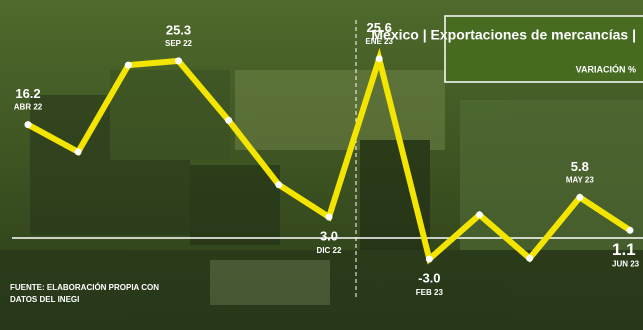 This screenshot has width=643, height=330. Describe the element at coordinates (329, 250) in the screenshot. I see `x-tick-label: DIC 22` at that location.